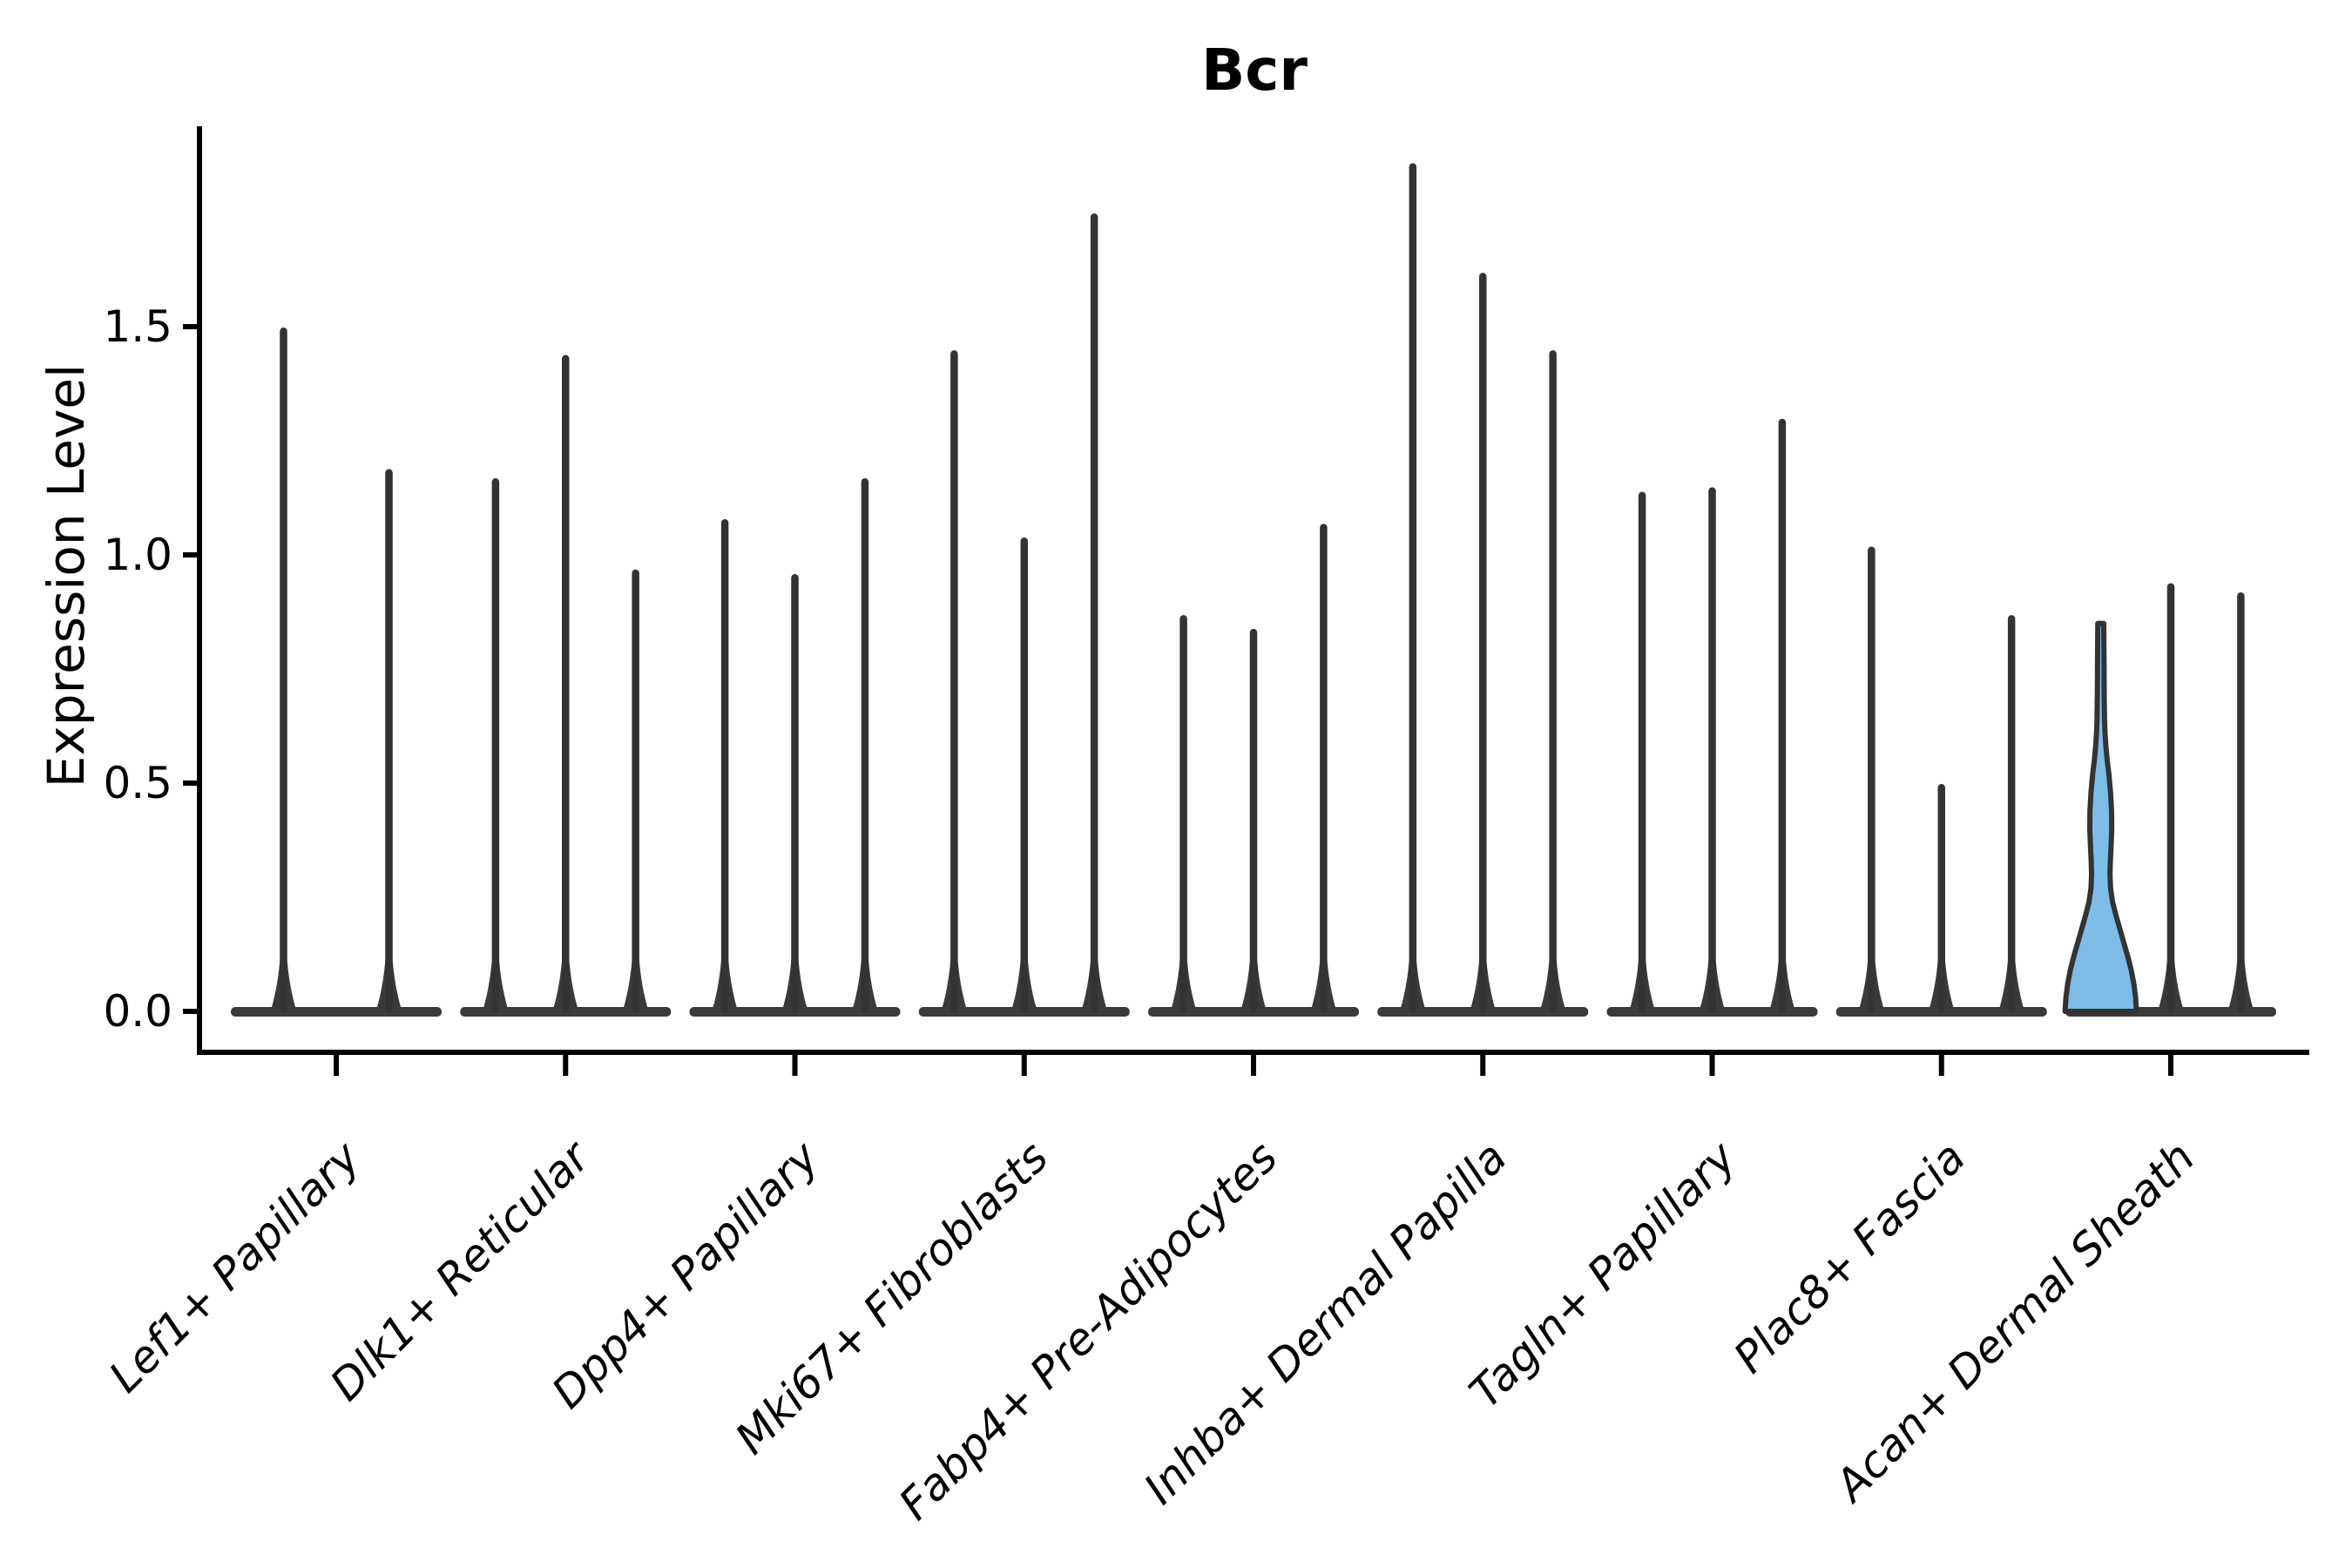  What do you see at coordinates (1088, 1331) in the screenshot?
I see `x-tick-label-4: Fabp4+ Pre-Adipocytes` at bounding box center [1088, 1331].